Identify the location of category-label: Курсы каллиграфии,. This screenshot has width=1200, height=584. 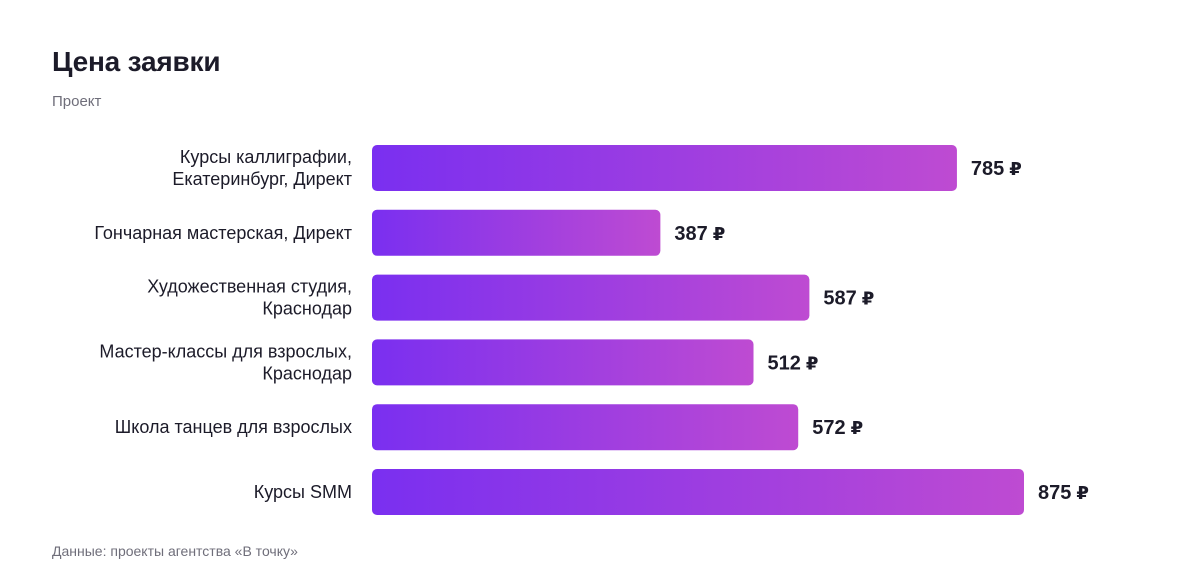
(266, 157).